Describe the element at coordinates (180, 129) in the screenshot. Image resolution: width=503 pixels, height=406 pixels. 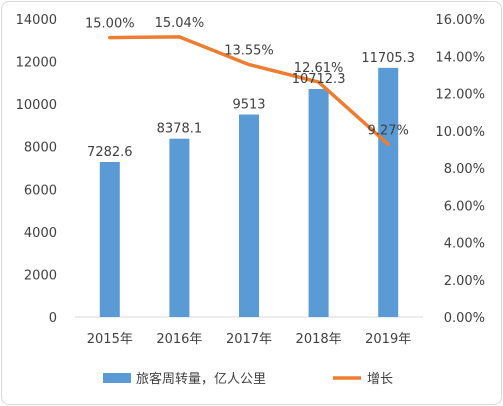
I see `bar-data-label: 8378.1` at that location.